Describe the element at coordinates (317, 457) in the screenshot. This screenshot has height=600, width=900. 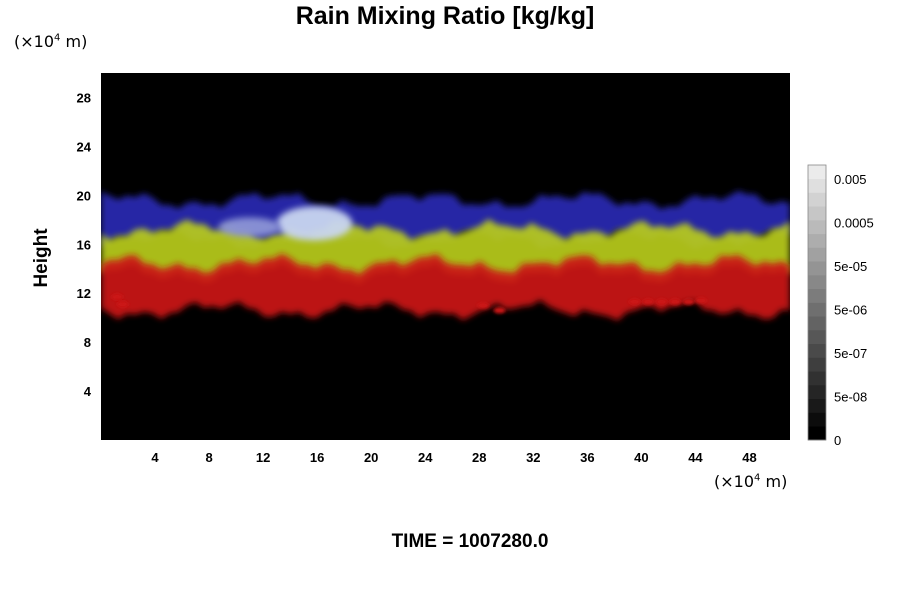
I see `x-tick-label: 16` at that location.